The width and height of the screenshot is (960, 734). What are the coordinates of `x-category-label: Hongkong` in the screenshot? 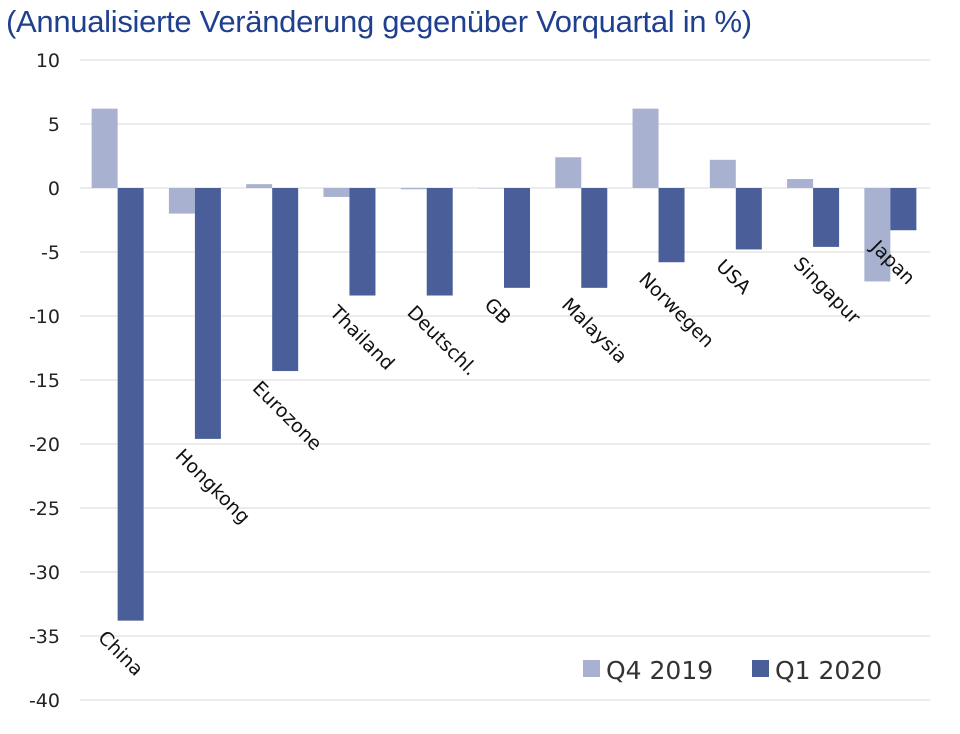 It's located at (212, 486).